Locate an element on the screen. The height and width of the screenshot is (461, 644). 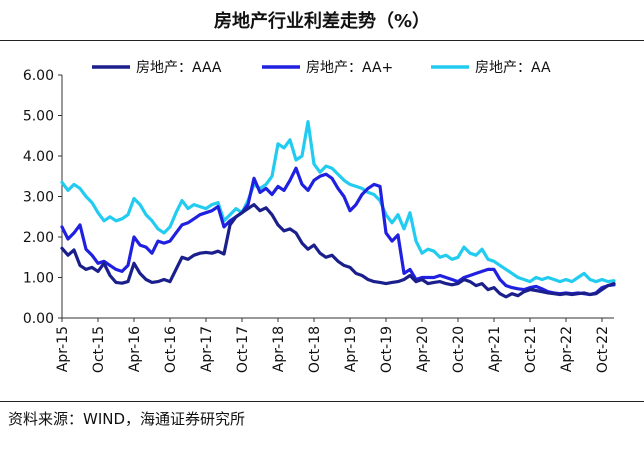
chart-header: 房地产行业利差走势（%） is located at coordinates (322, 20).